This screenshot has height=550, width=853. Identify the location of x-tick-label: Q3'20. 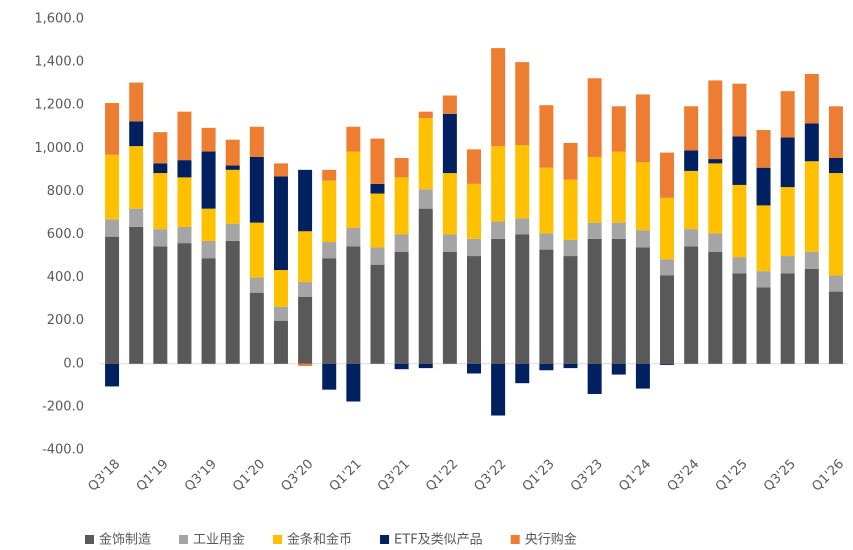
(297, 476).